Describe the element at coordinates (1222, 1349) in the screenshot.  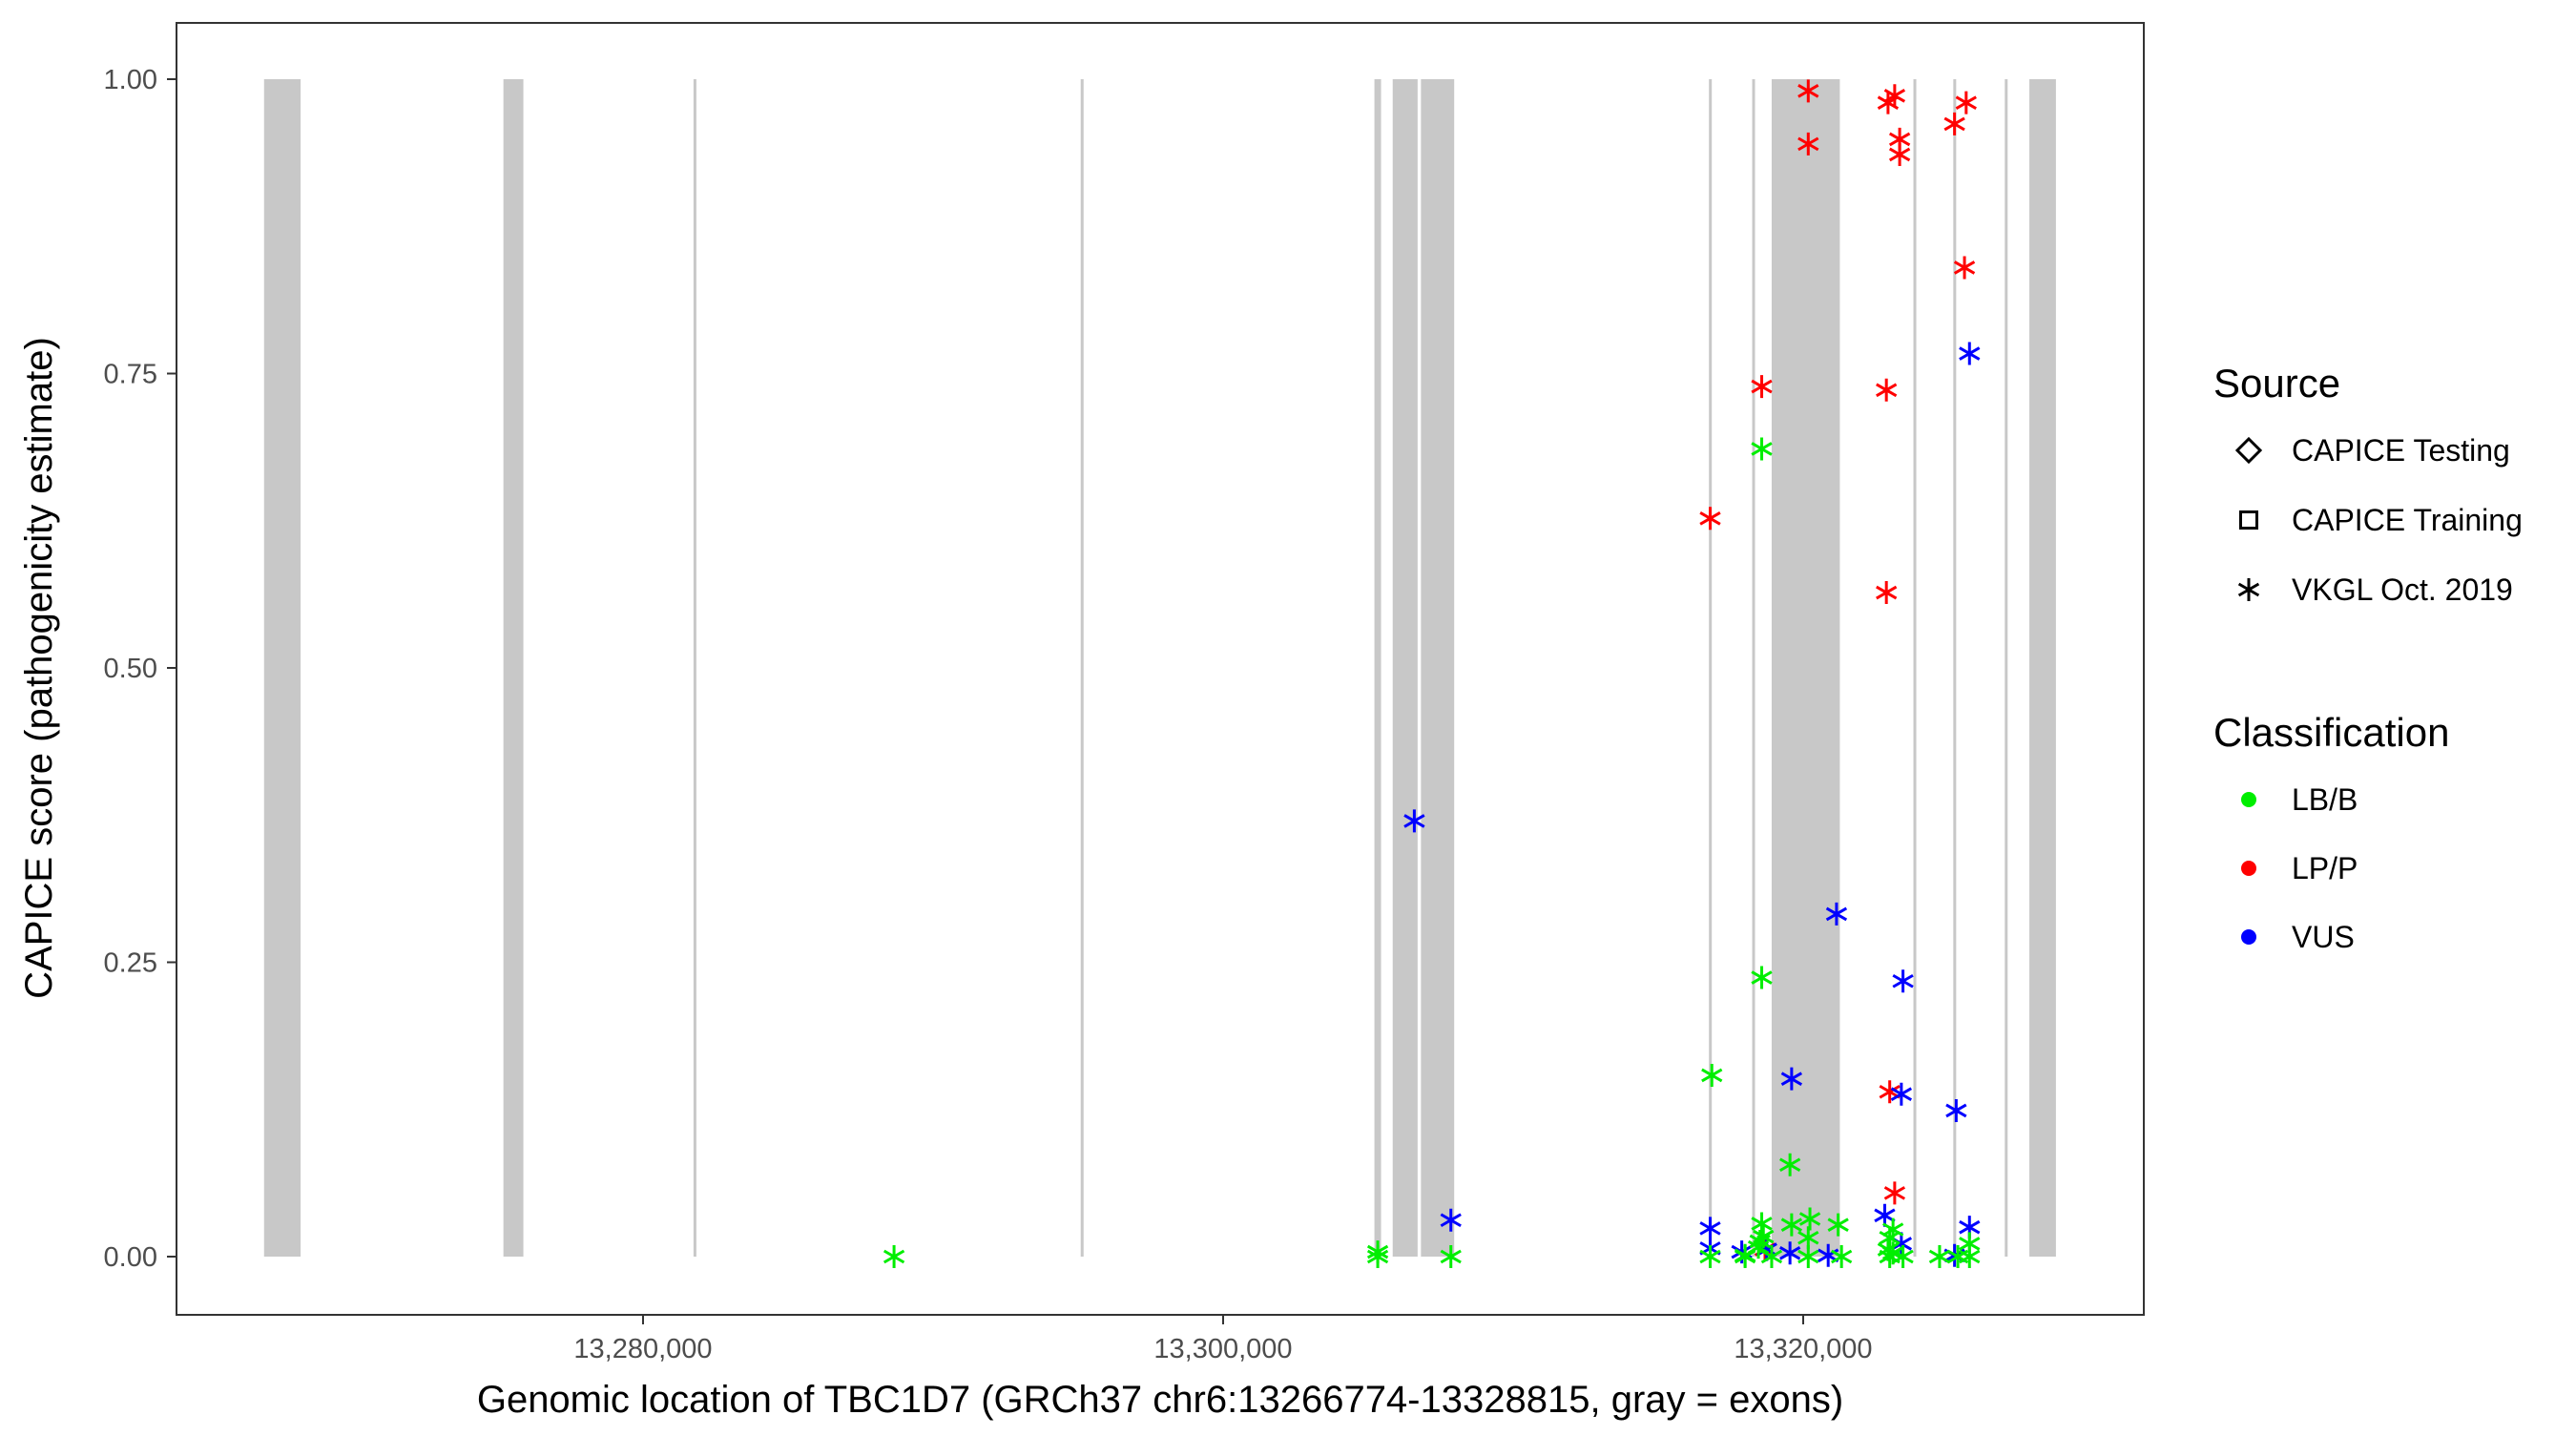
I see `x-tick-label: 13,300,000` at that location.